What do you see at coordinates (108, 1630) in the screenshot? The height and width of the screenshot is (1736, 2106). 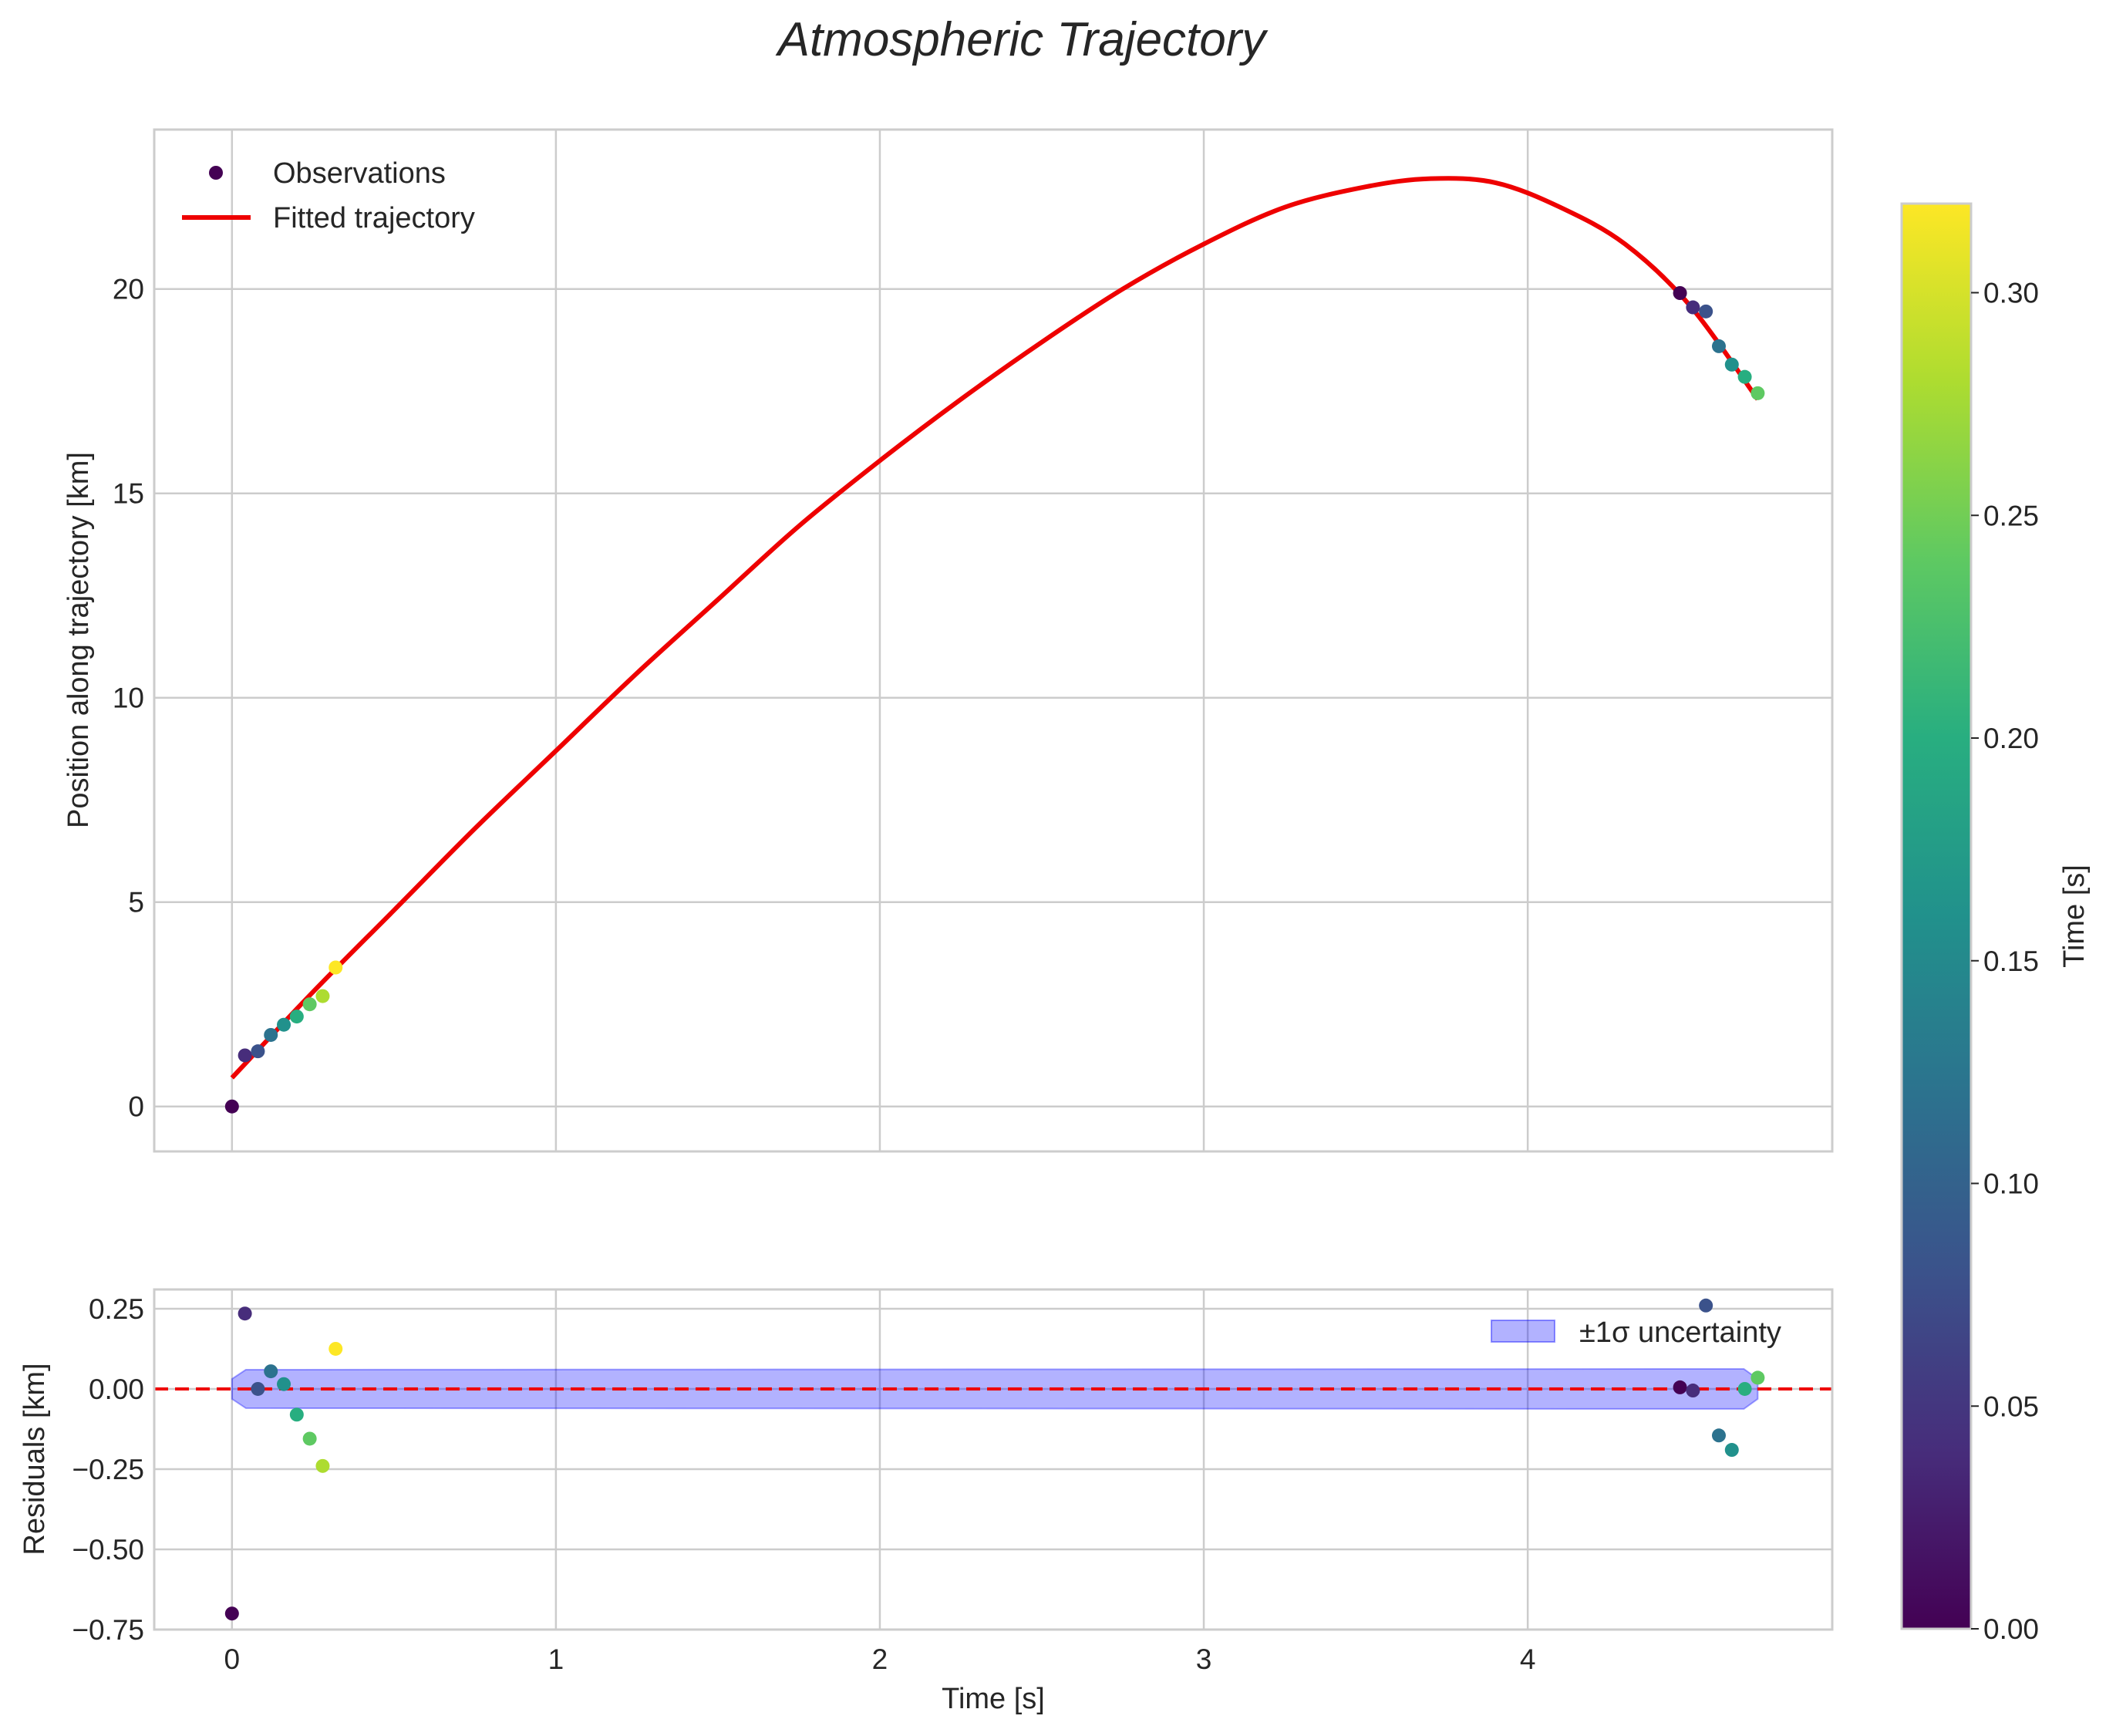 I see `y-tick-label: −0.75` at bounding box center [108, 1630].